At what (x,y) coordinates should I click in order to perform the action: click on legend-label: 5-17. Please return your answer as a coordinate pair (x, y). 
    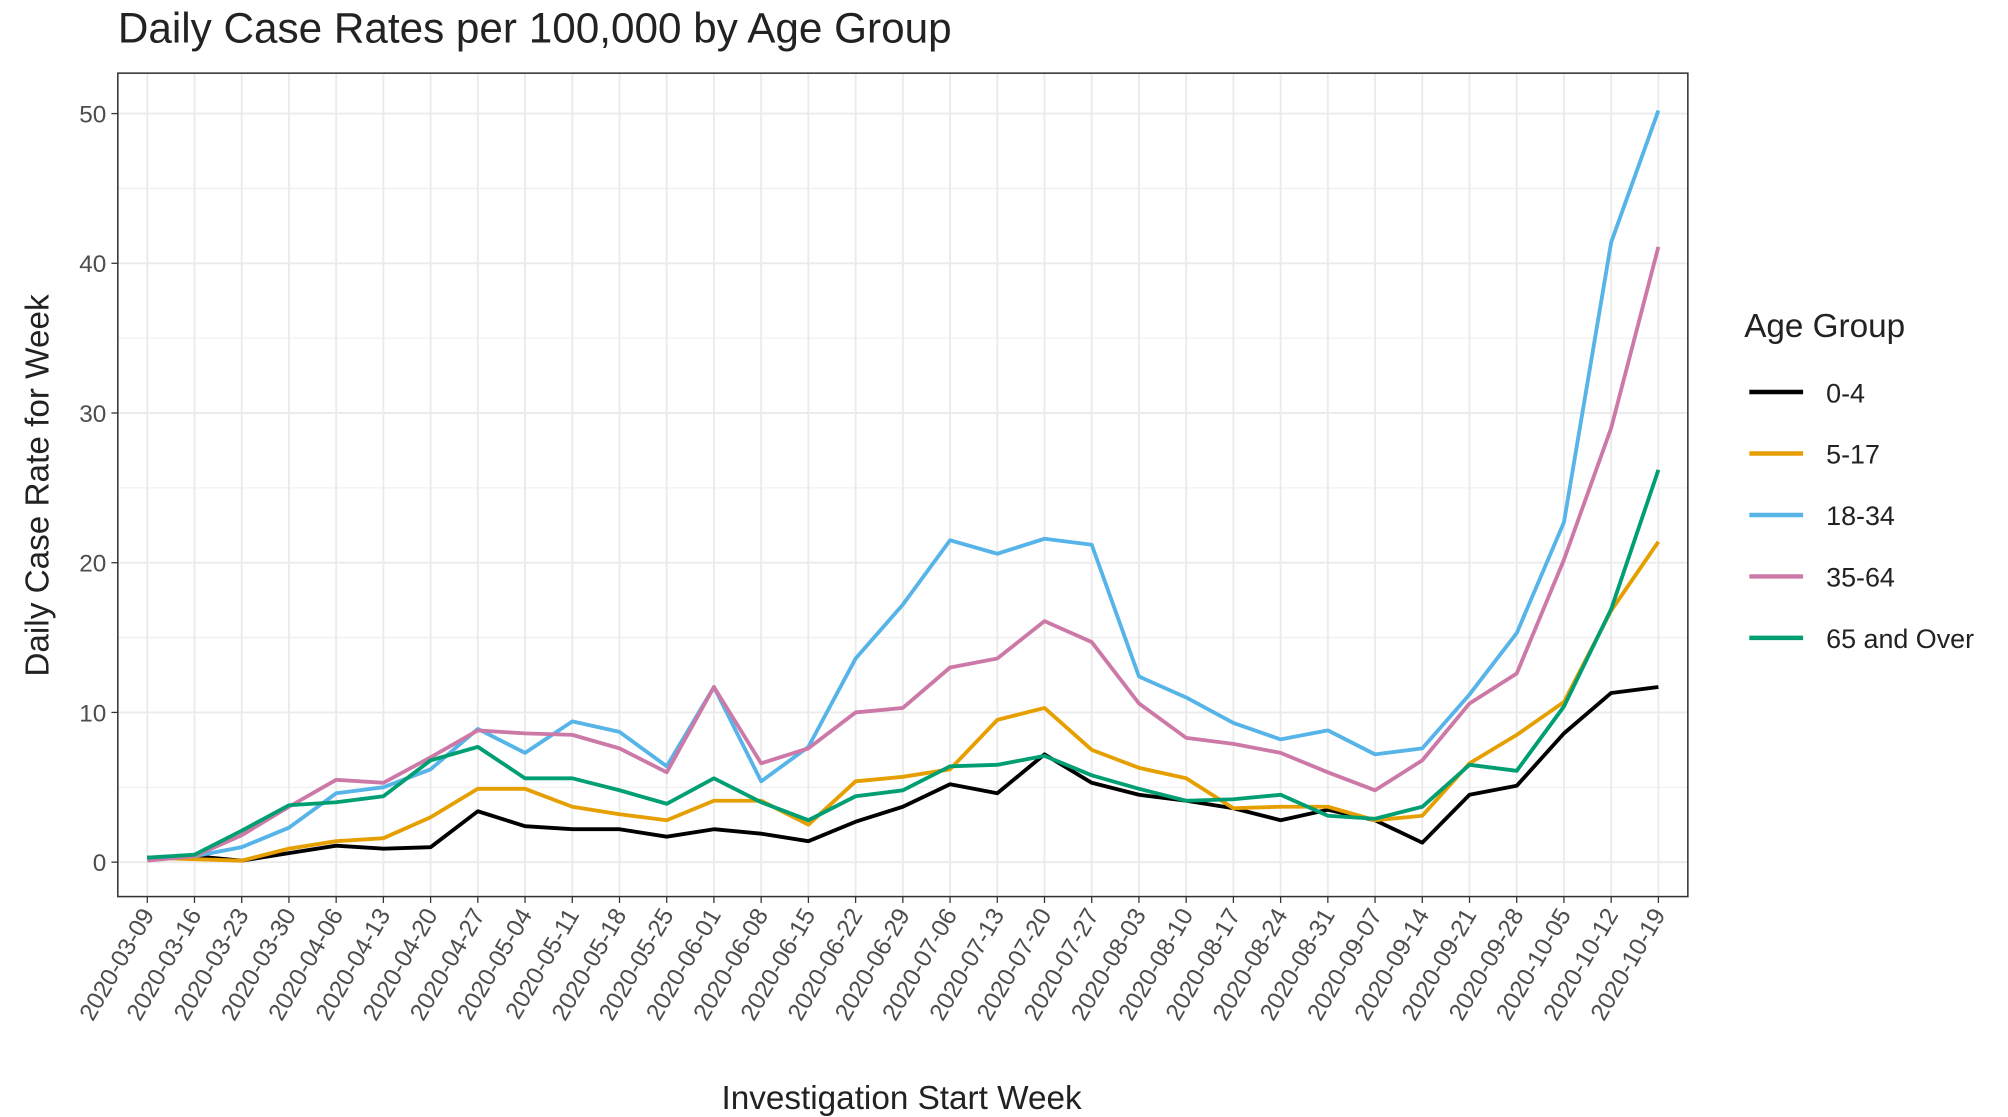
    Looking at the image, I should click on (1853, 455).